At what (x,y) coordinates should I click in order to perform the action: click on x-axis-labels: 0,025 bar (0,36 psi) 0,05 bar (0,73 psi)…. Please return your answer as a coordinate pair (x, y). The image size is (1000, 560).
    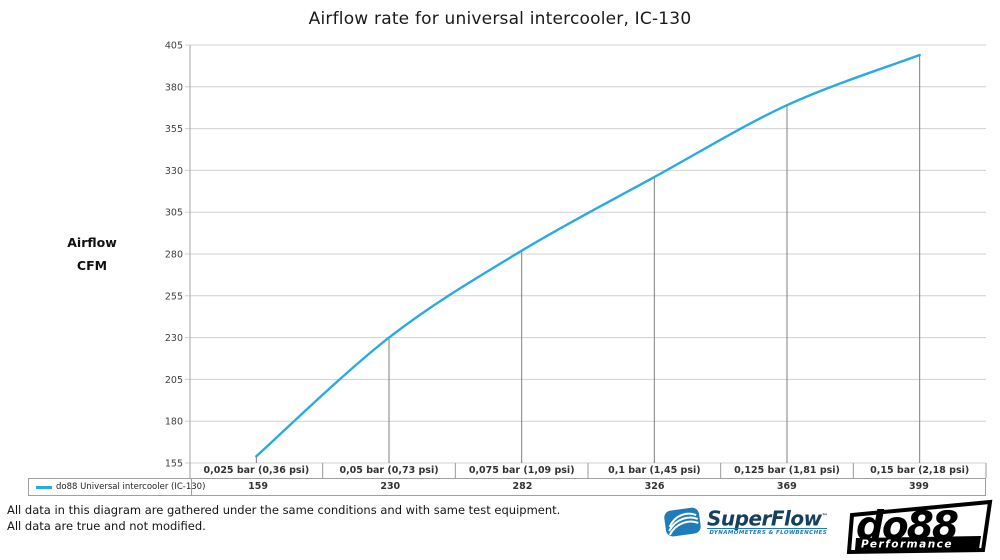
    Looking at the image, I should click on (588, 471).